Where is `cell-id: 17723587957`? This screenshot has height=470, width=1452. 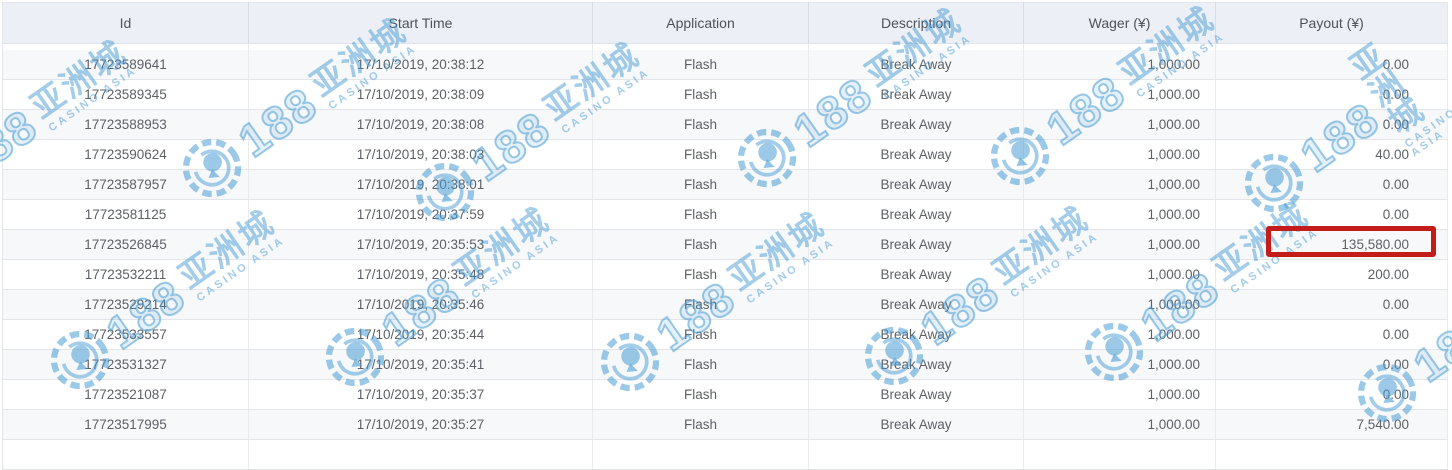 cell-id: 17723587957 is located at coordinates (125, 184).